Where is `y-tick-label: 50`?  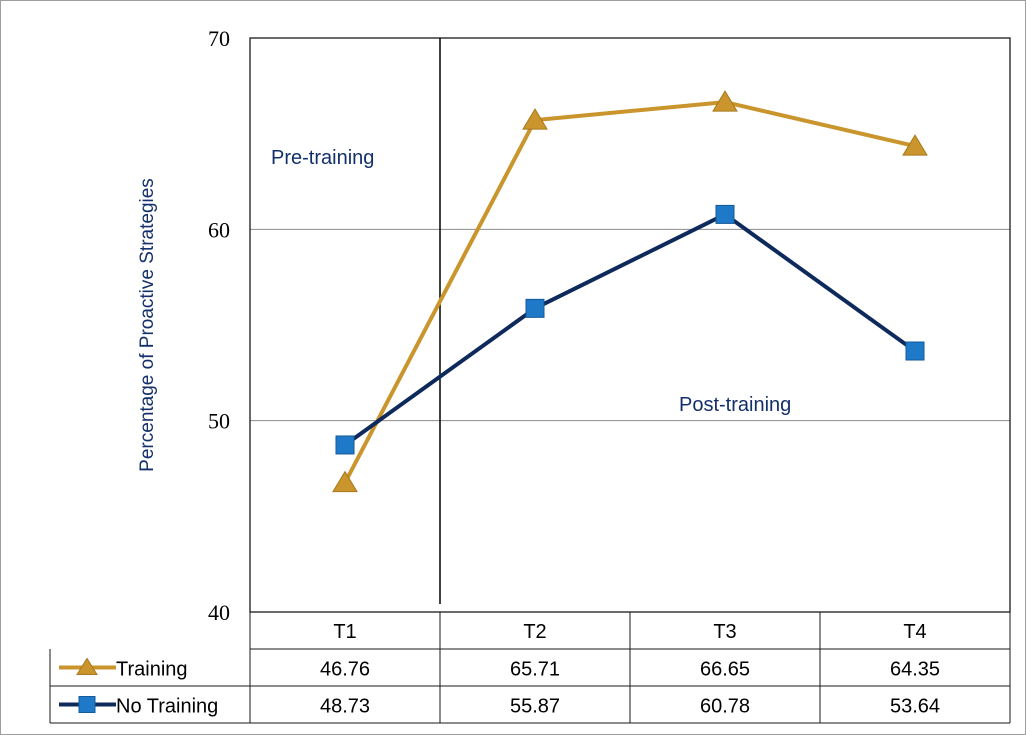 y-tick-label: 50 is located at coordinates (219, 421).